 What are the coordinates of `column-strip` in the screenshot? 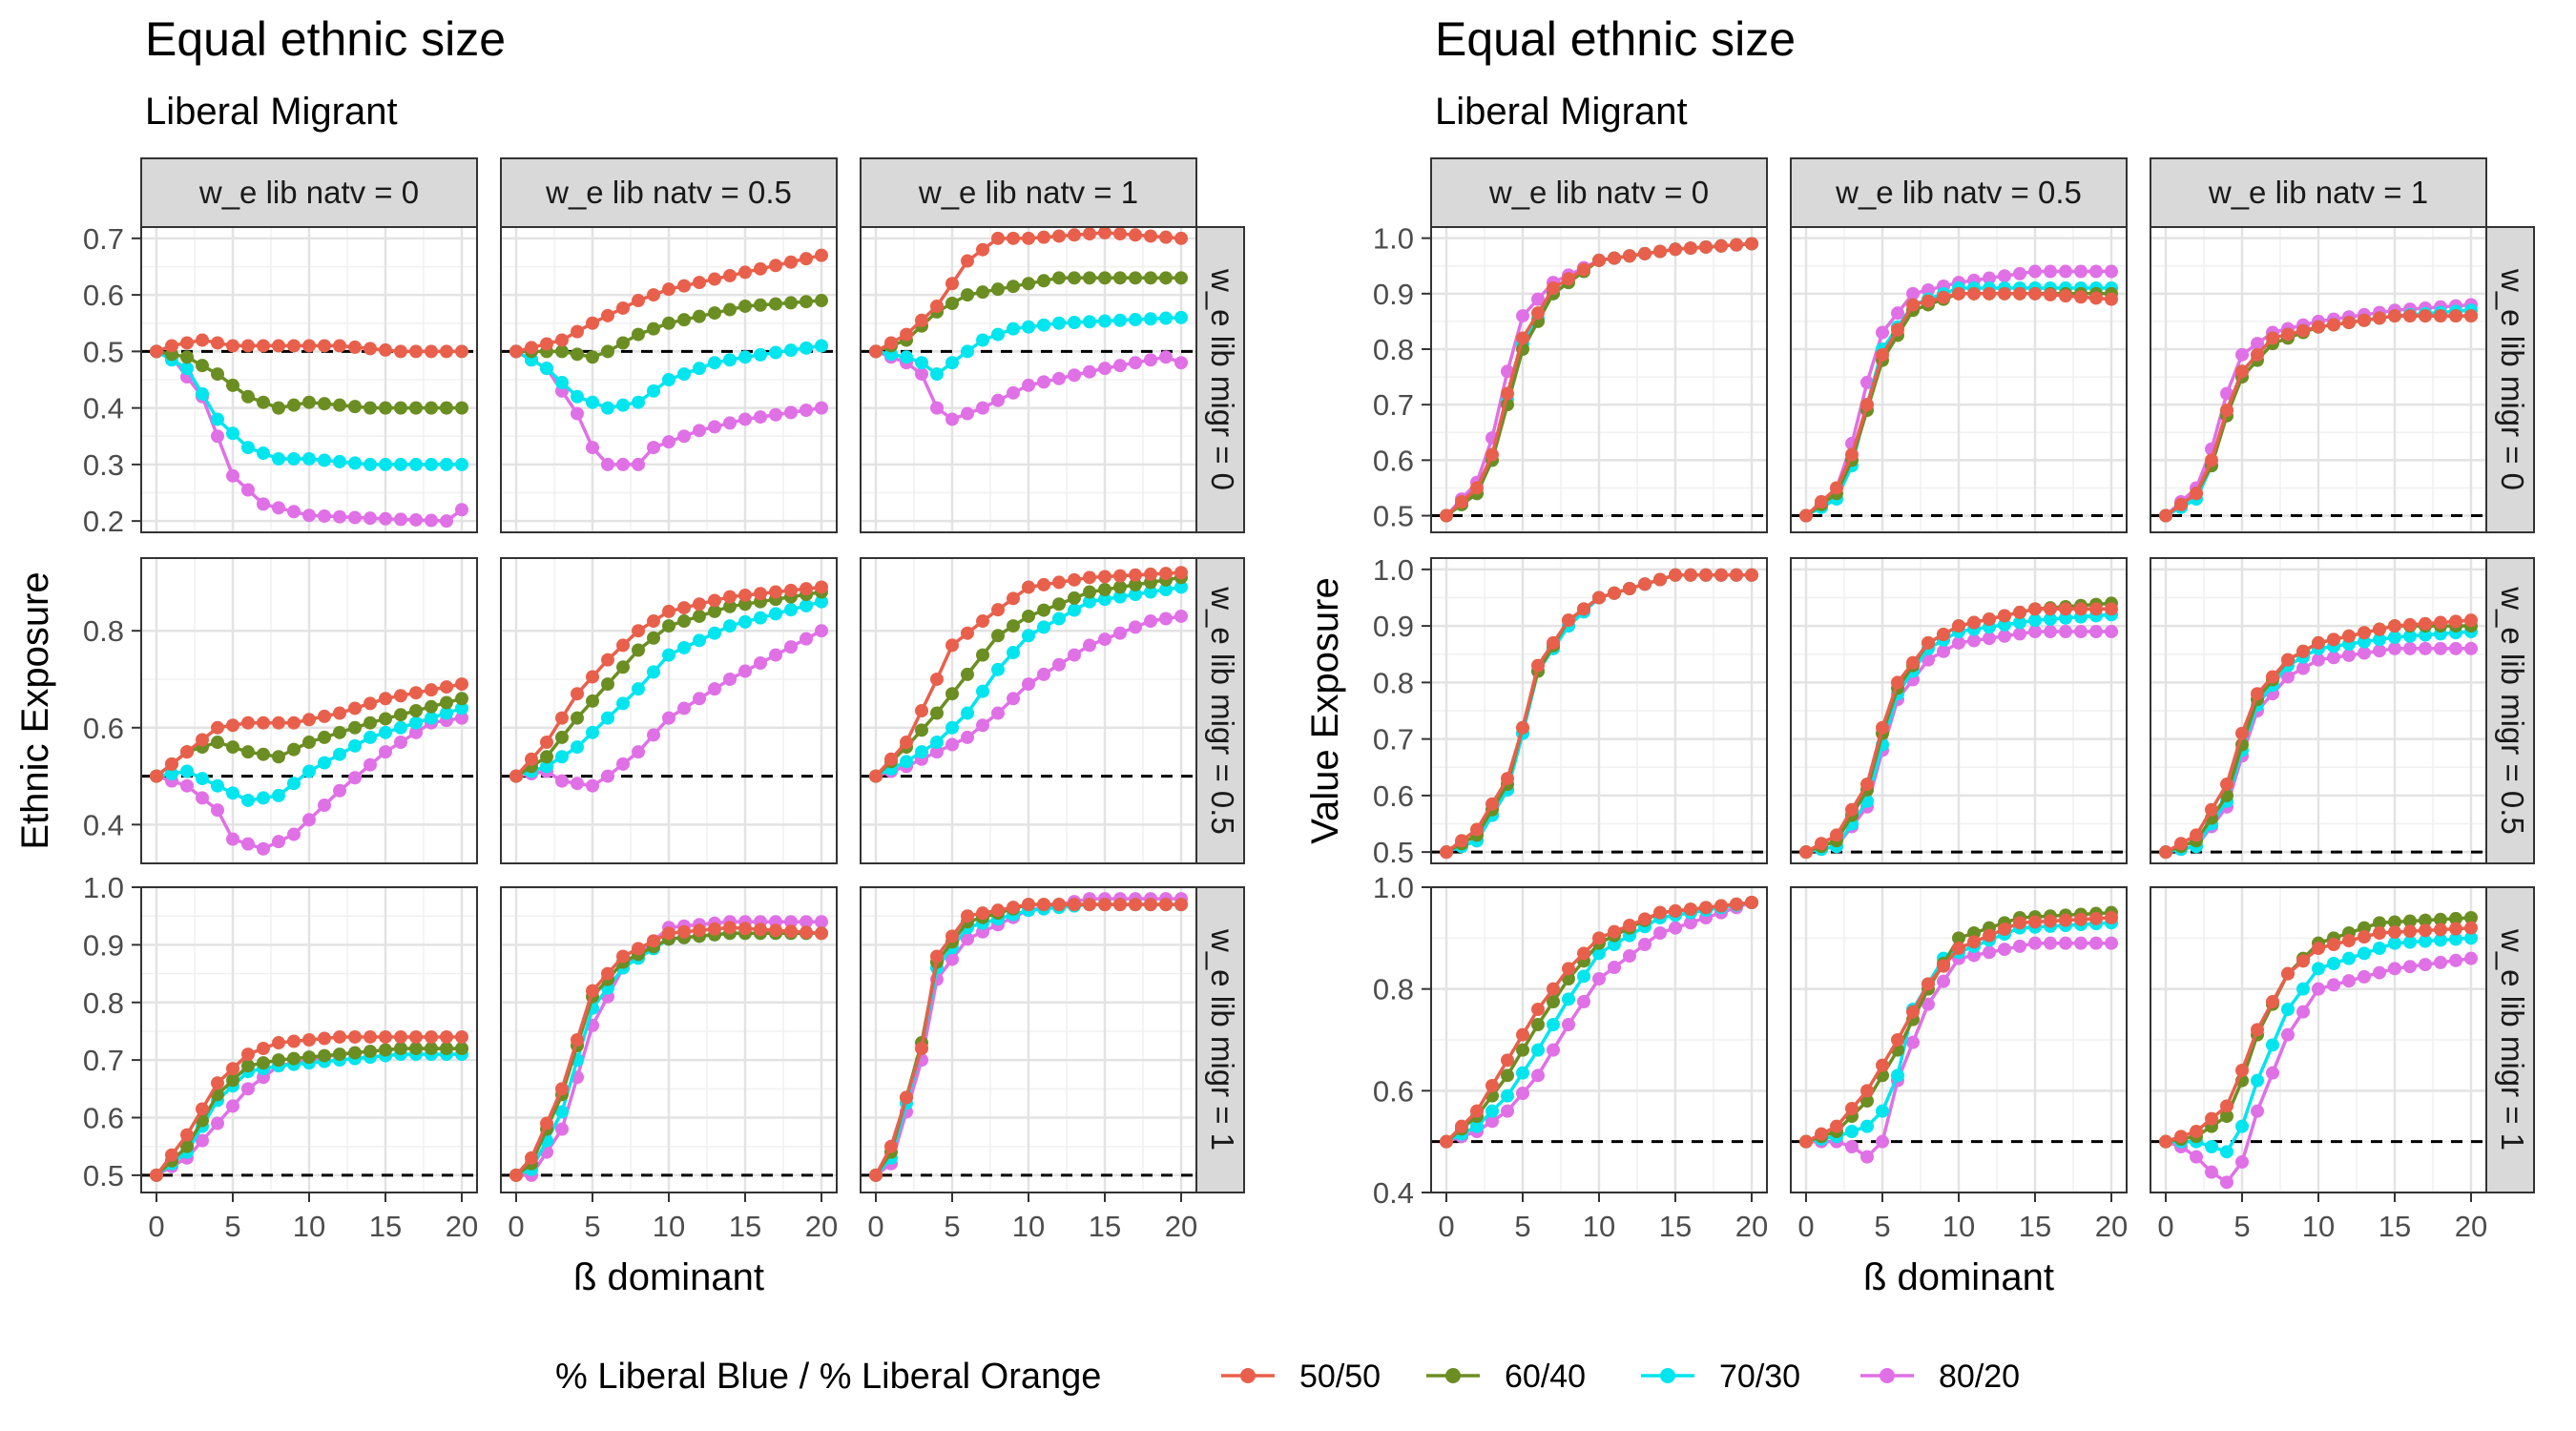 It's located at (669, 192).